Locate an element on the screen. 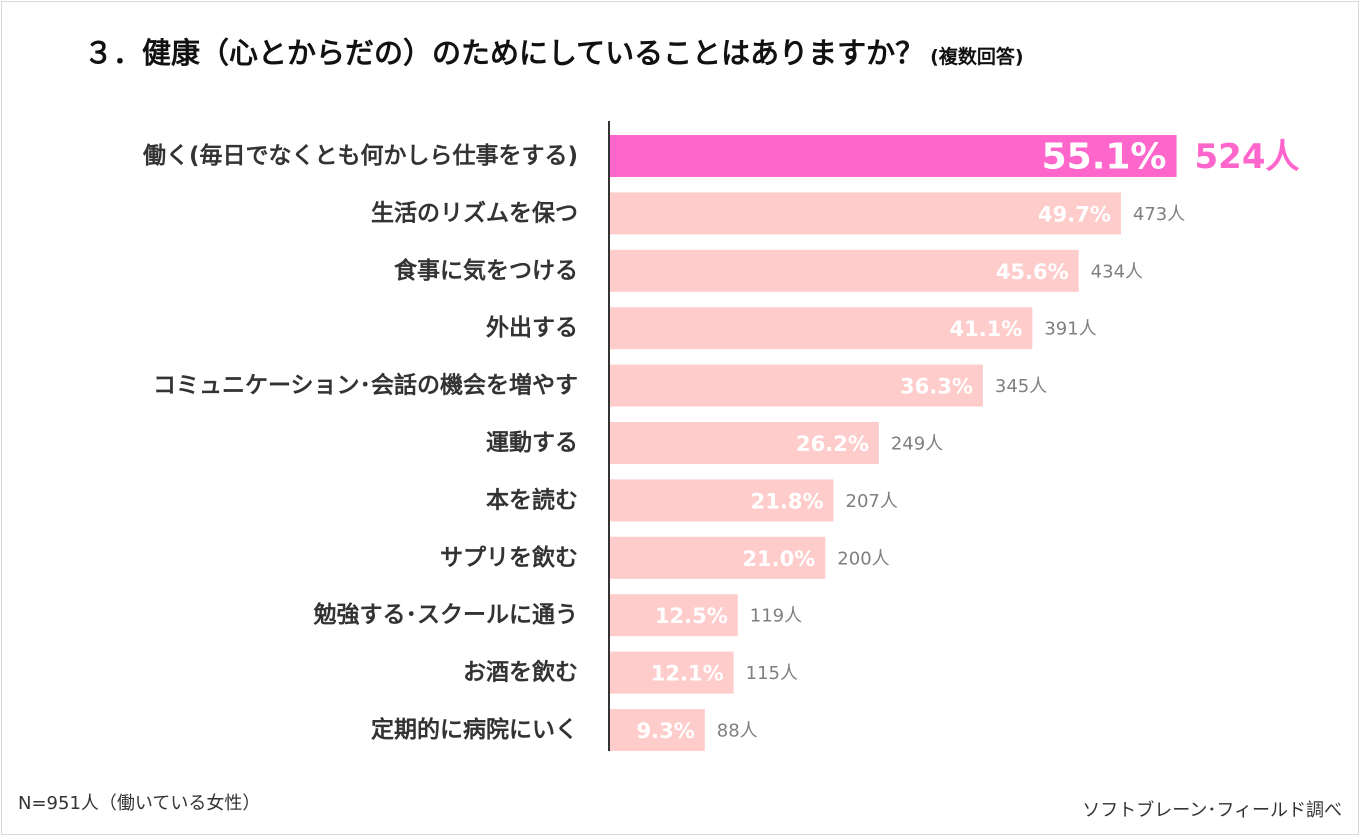 The width and height of the screenshot is (1360, 836). data-label: 55.1% is located at coordinates (1104, 157).